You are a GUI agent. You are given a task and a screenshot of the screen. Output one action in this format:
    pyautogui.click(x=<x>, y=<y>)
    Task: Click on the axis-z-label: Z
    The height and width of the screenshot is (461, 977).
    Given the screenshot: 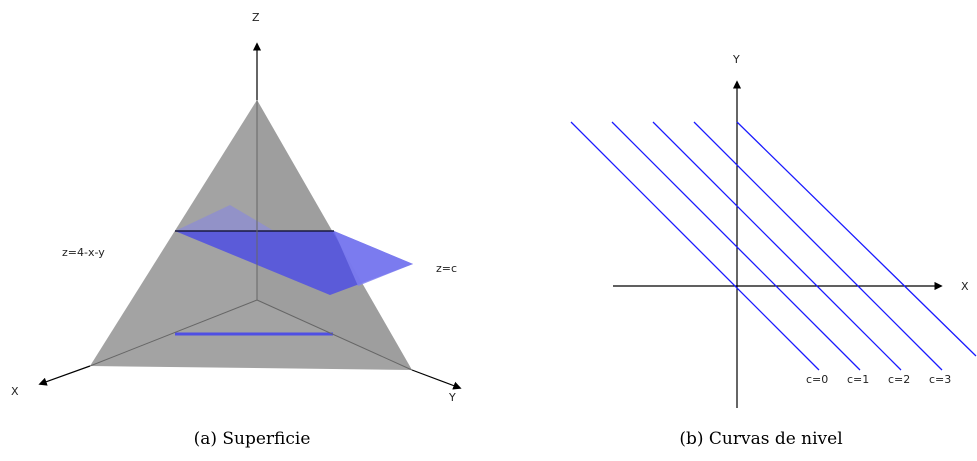 What is the action you would take?
    pyautogui.click(x=256, y=17)
    